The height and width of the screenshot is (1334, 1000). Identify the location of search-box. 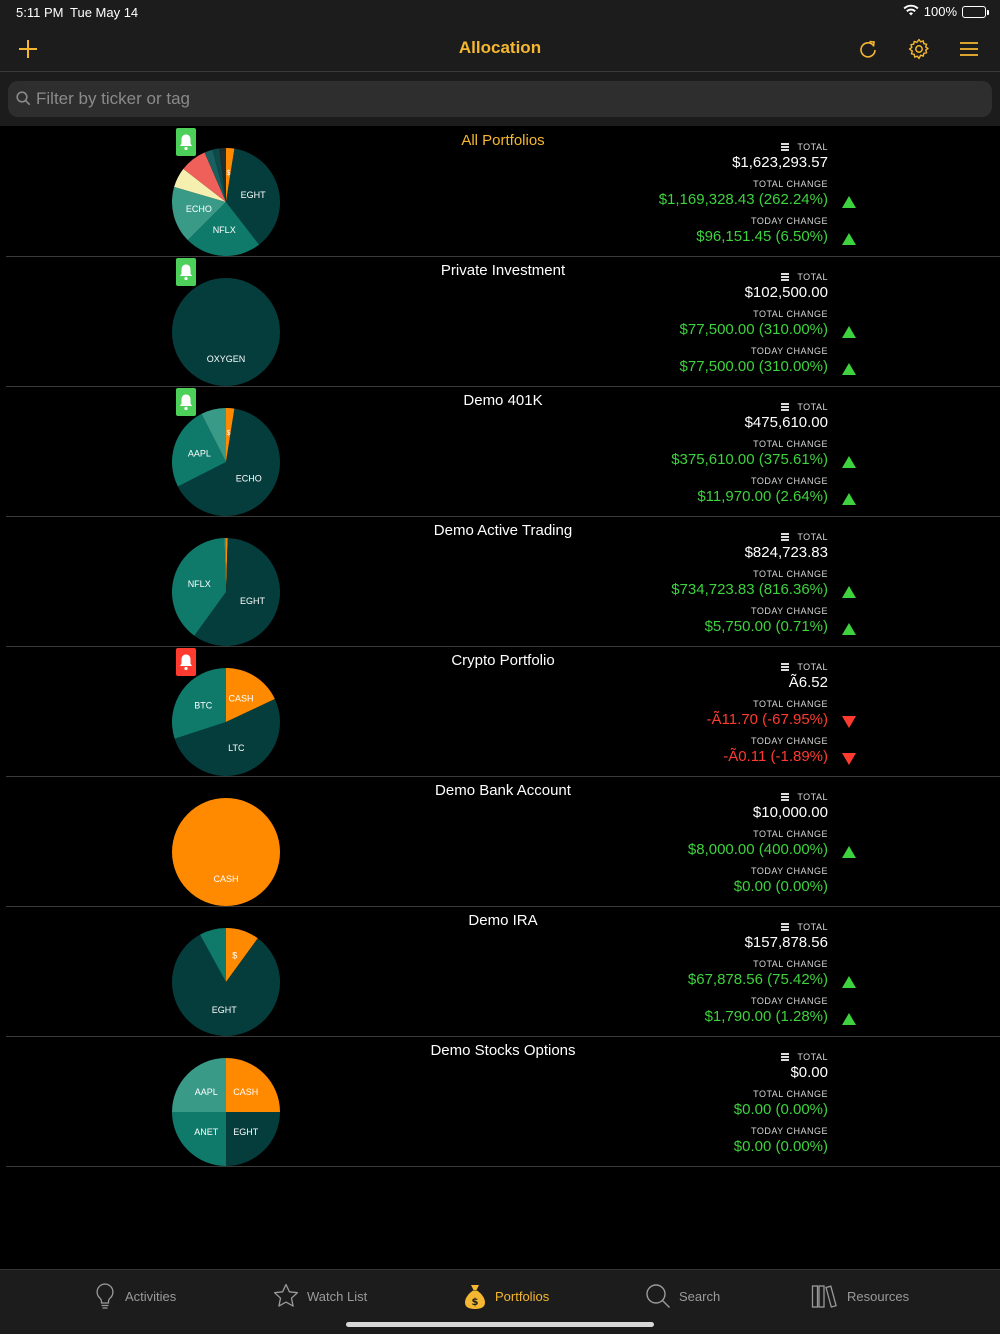
(500, 99).